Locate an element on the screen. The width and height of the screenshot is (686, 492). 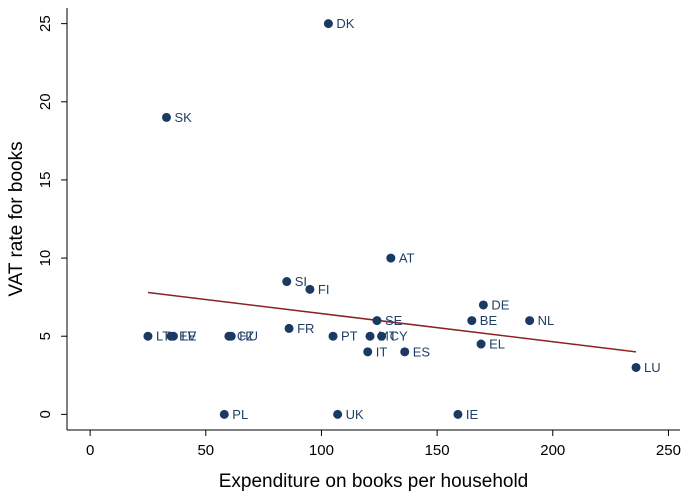
point-label-cy: CY is located at coordinates (399, 336).